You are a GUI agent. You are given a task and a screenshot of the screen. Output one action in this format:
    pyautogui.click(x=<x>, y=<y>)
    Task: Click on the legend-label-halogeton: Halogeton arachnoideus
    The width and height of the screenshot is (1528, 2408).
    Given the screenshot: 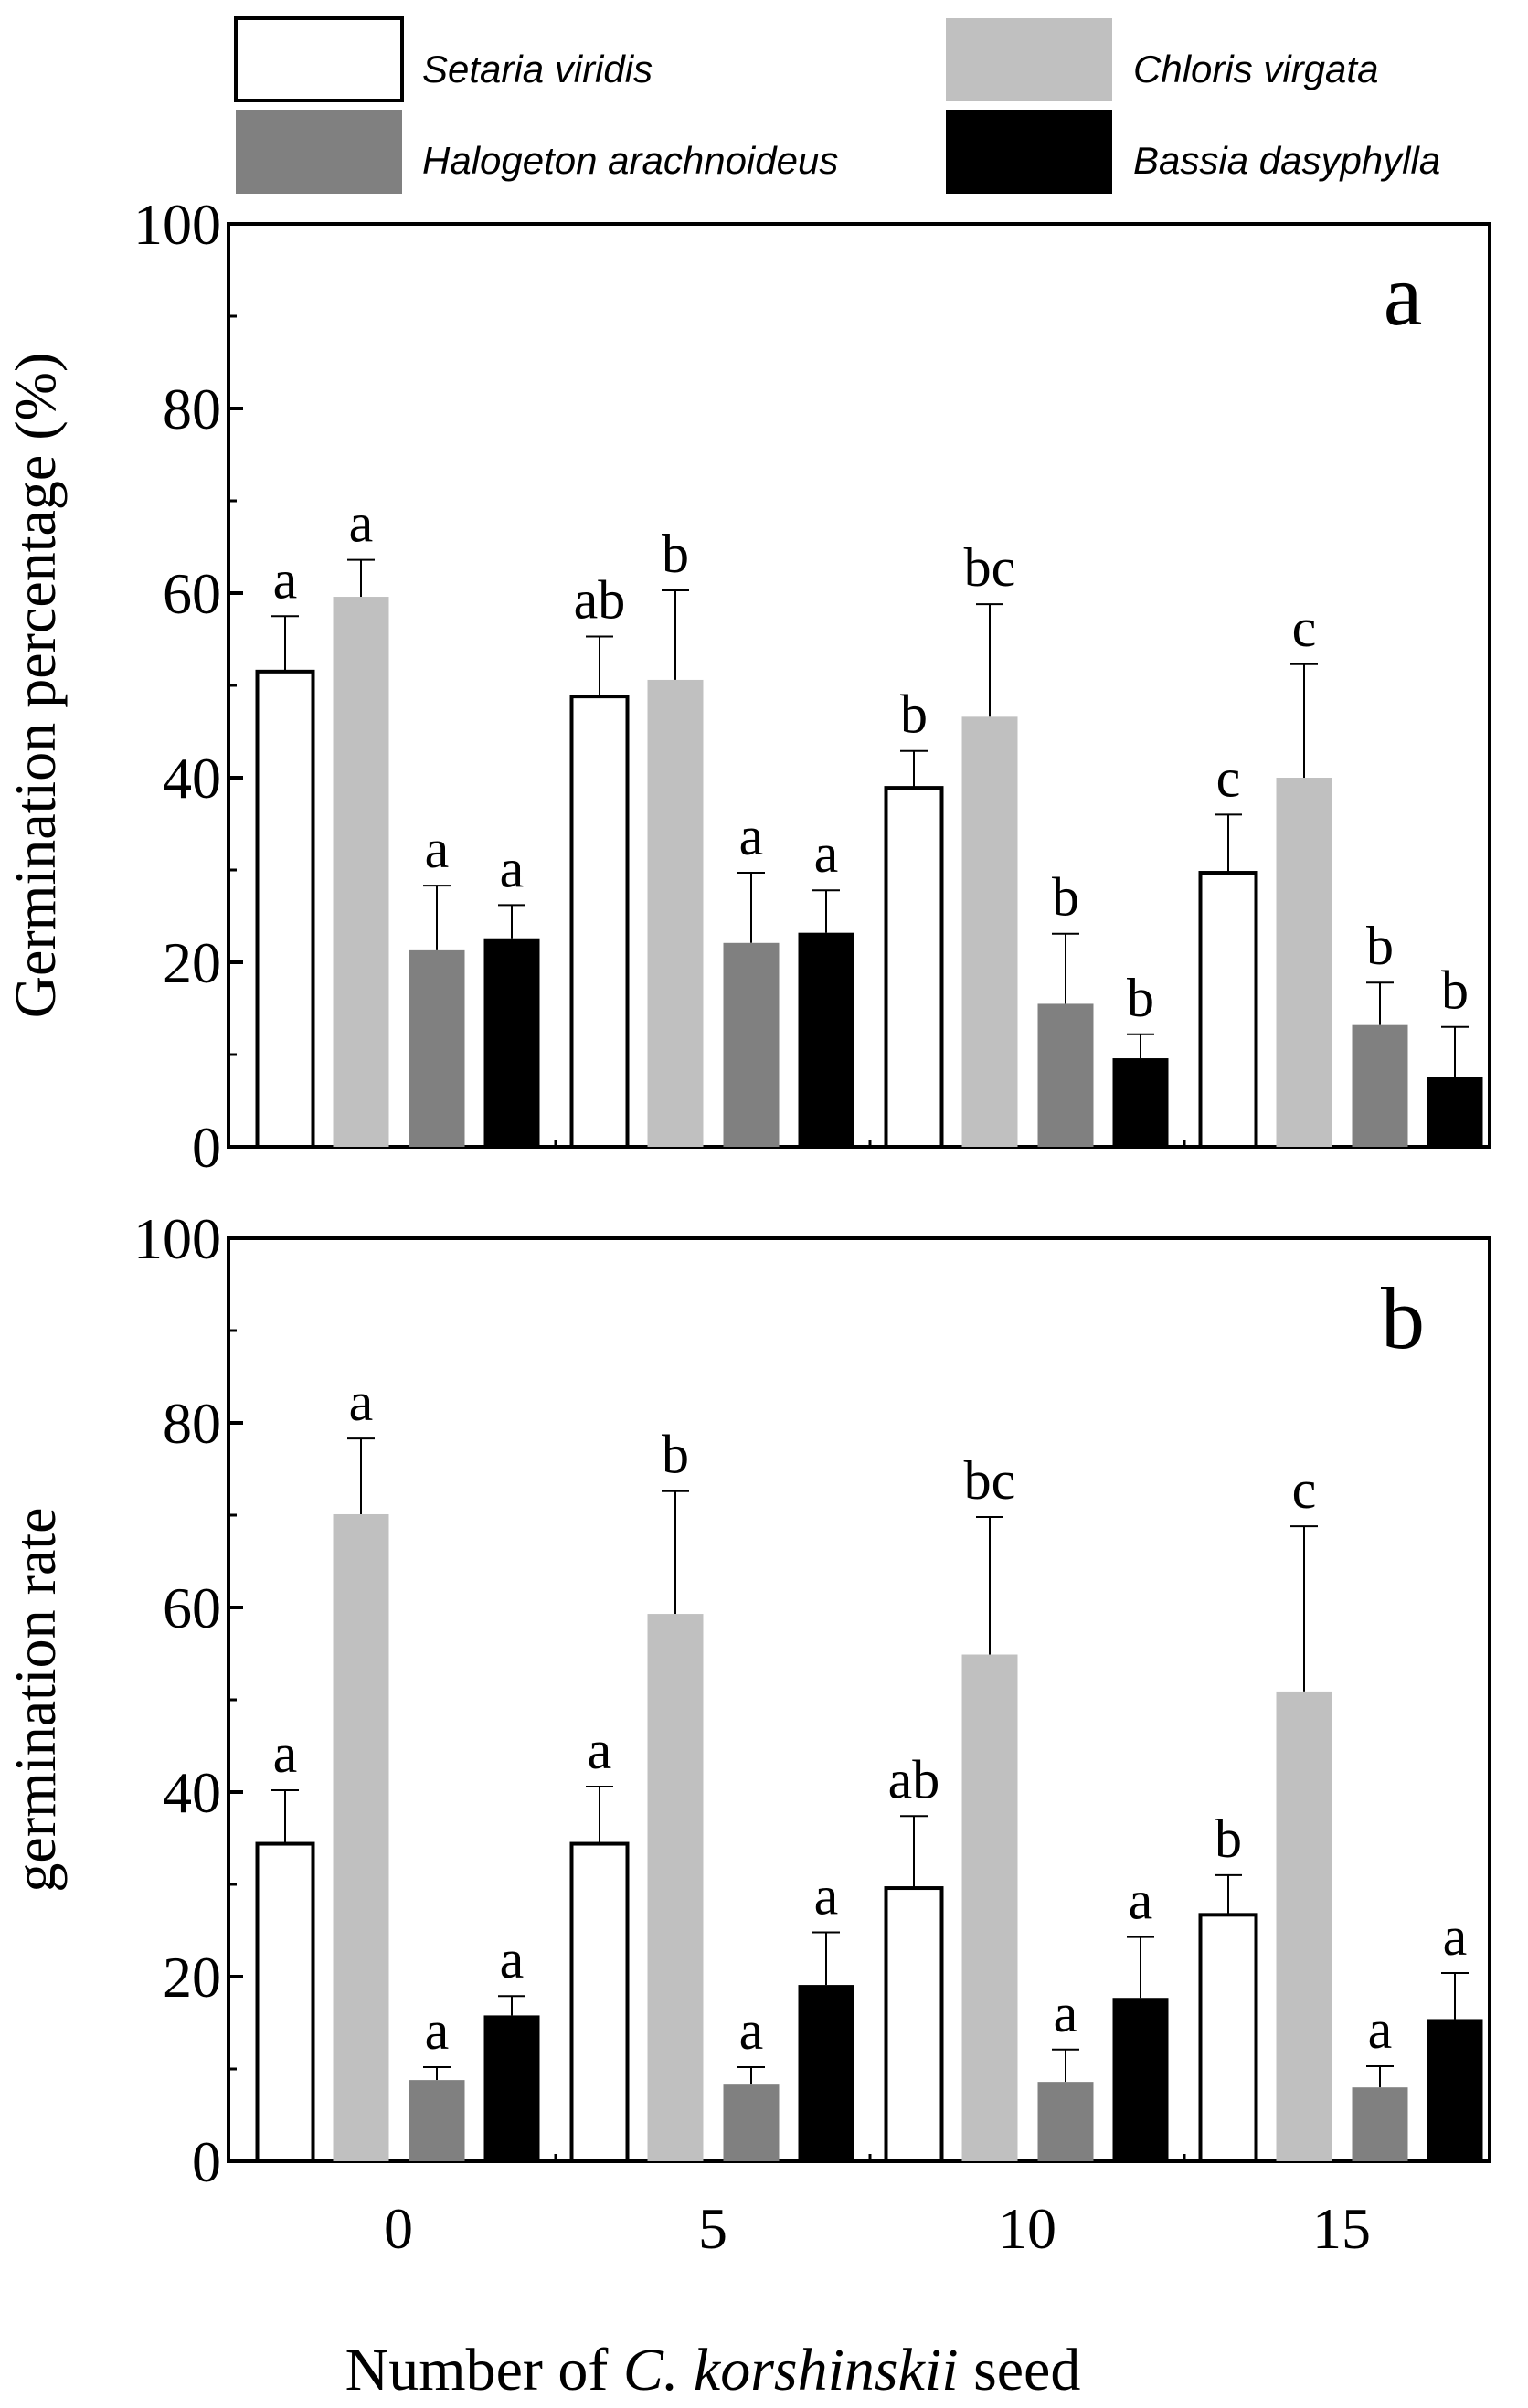 What is the action you would take?
    pyautogui.click(x=630, y=160)
    